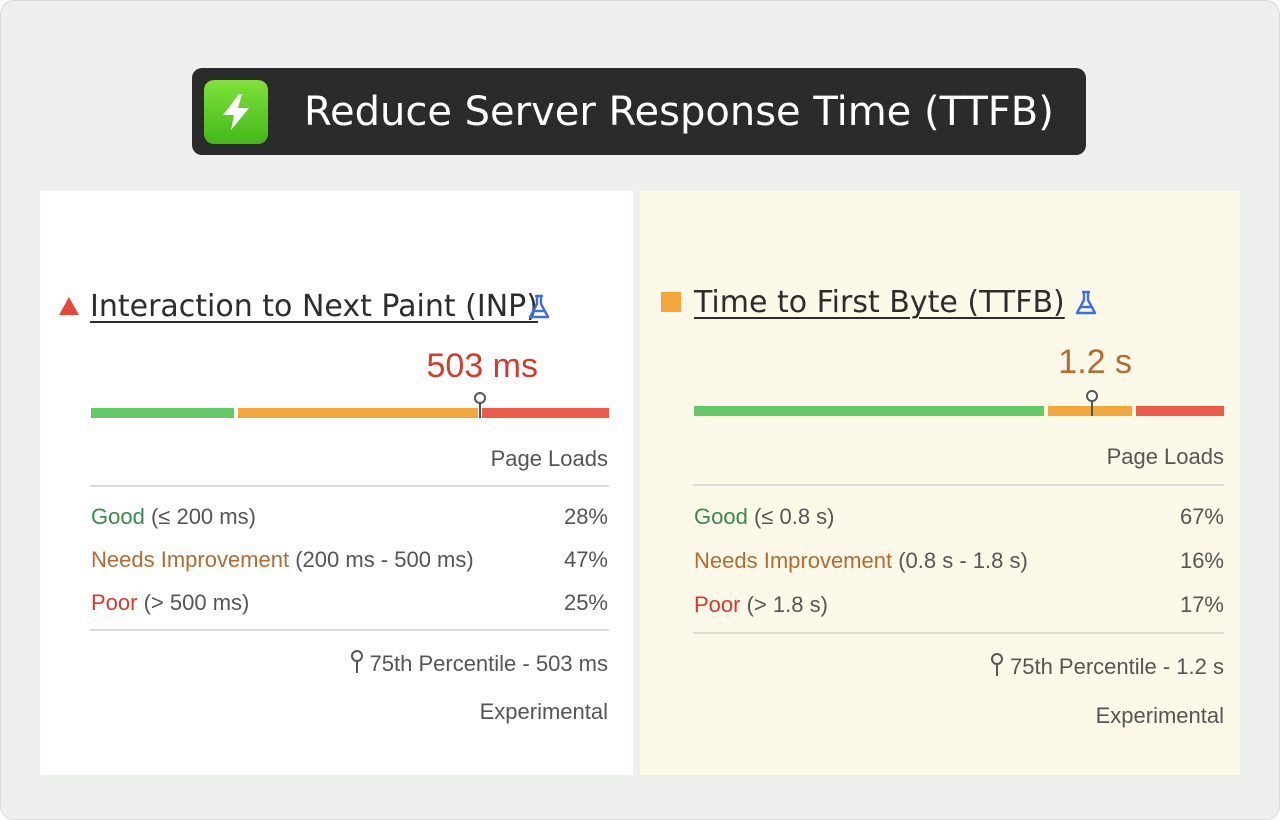  Describe the element at coordinates (236, 112) in the screenshot. I see `lightning-bolt-icon` at that location.